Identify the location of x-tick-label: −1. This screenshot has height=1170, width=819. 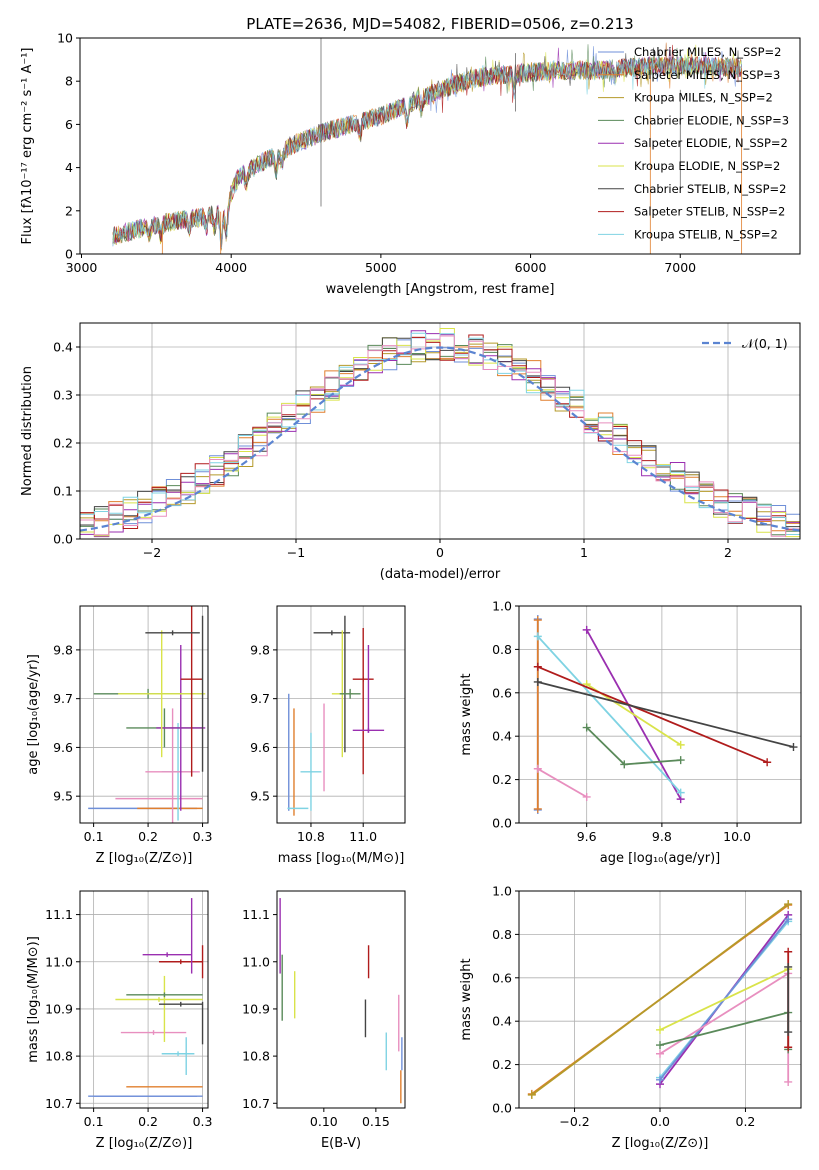
(296, 552).